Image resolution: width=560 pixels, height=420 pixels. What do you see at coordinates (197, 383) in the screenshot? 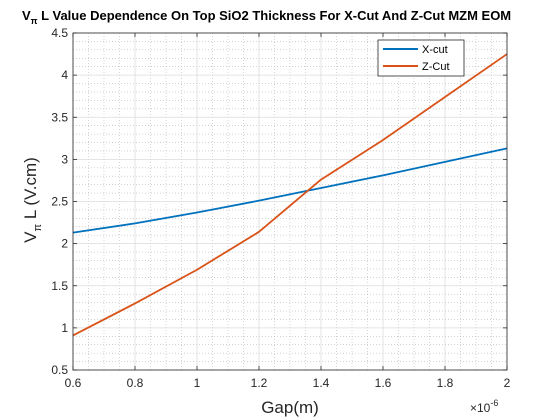
I see `x-tick-label: 1` at bounding box center [197, 383].